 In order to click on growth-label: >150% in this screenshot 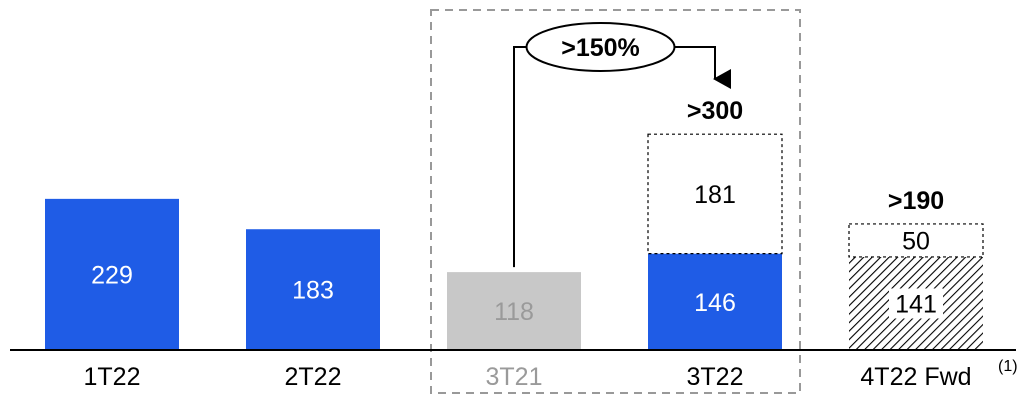, I will do `click(600, 48)`.